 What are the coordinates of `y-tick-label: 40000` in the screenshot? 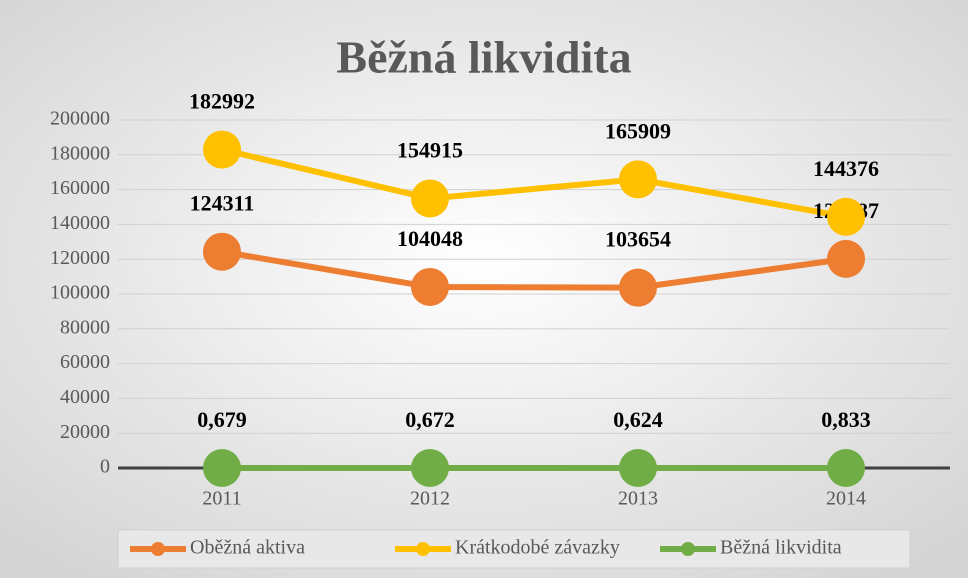 It's located at (85, 397).